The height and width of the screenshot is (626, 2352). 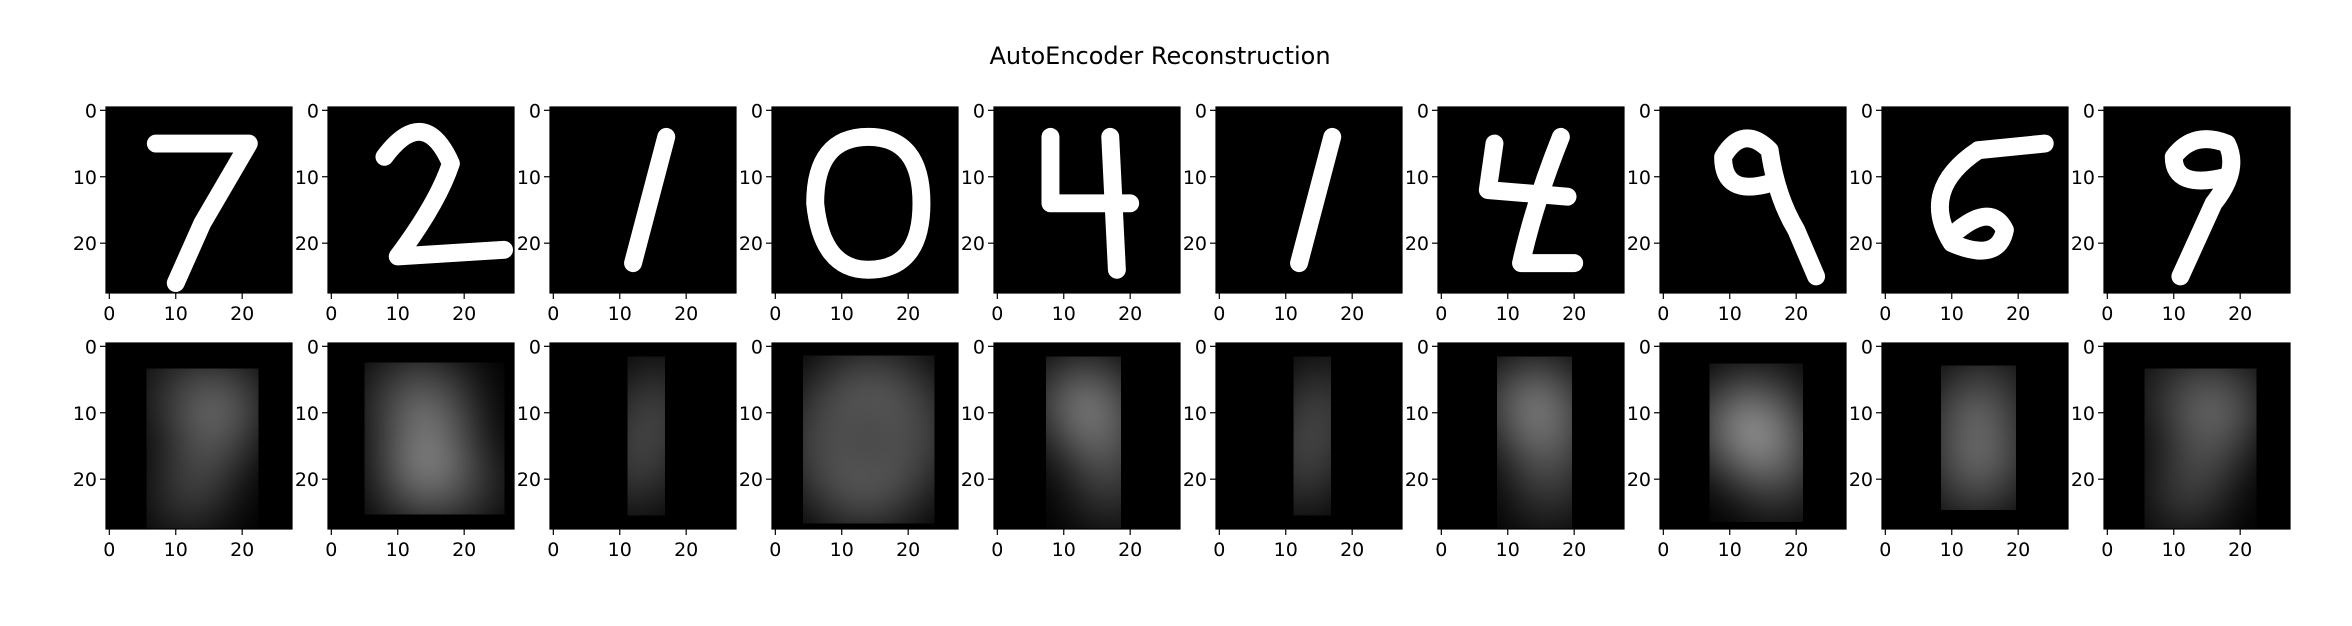 I want to click on digit-1-mark, so click(x=646, y=436).